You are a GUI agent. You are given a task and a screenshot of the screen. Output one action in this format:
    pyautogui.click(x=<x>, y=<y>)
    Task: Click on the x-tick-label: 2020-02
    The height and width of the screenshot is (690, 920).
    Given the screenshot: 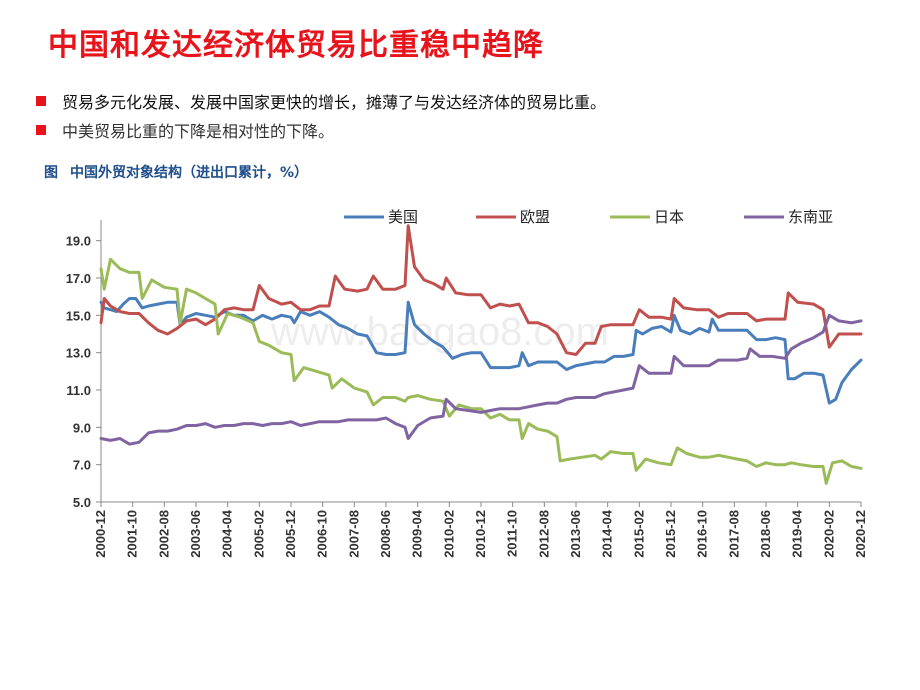 What is the action you would take?
    pyautogui.click(x=828, y=534)
    